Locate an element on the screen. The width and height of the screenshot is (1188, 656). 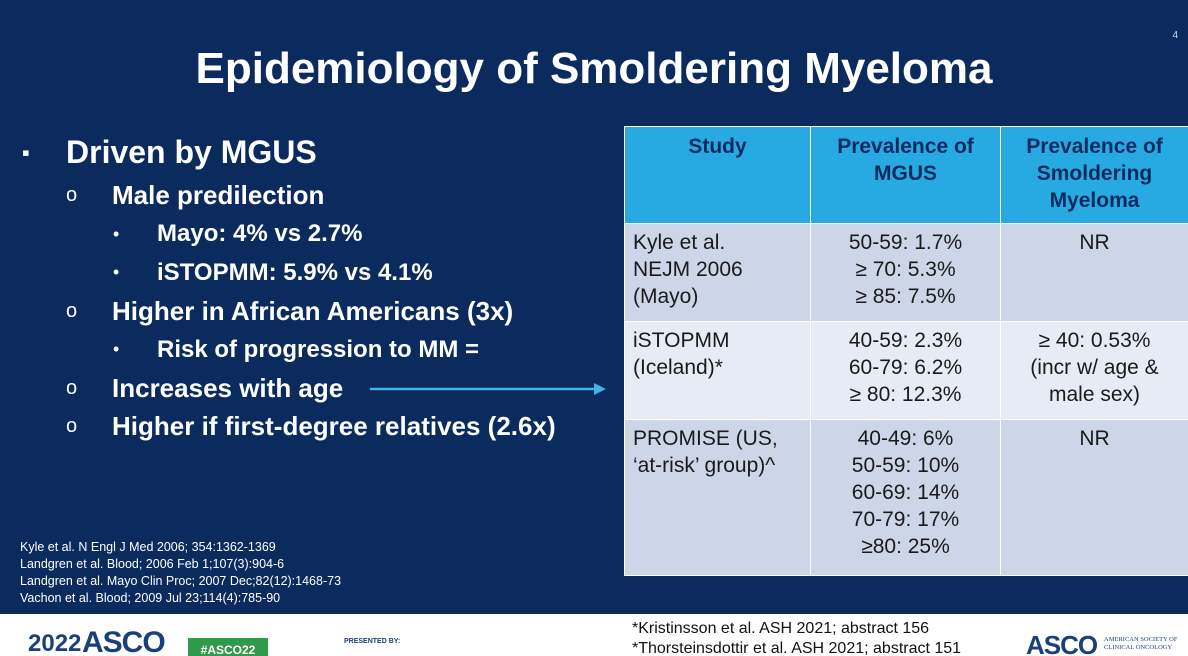
table-header-cell: Study is located at coordinates (717, 175).